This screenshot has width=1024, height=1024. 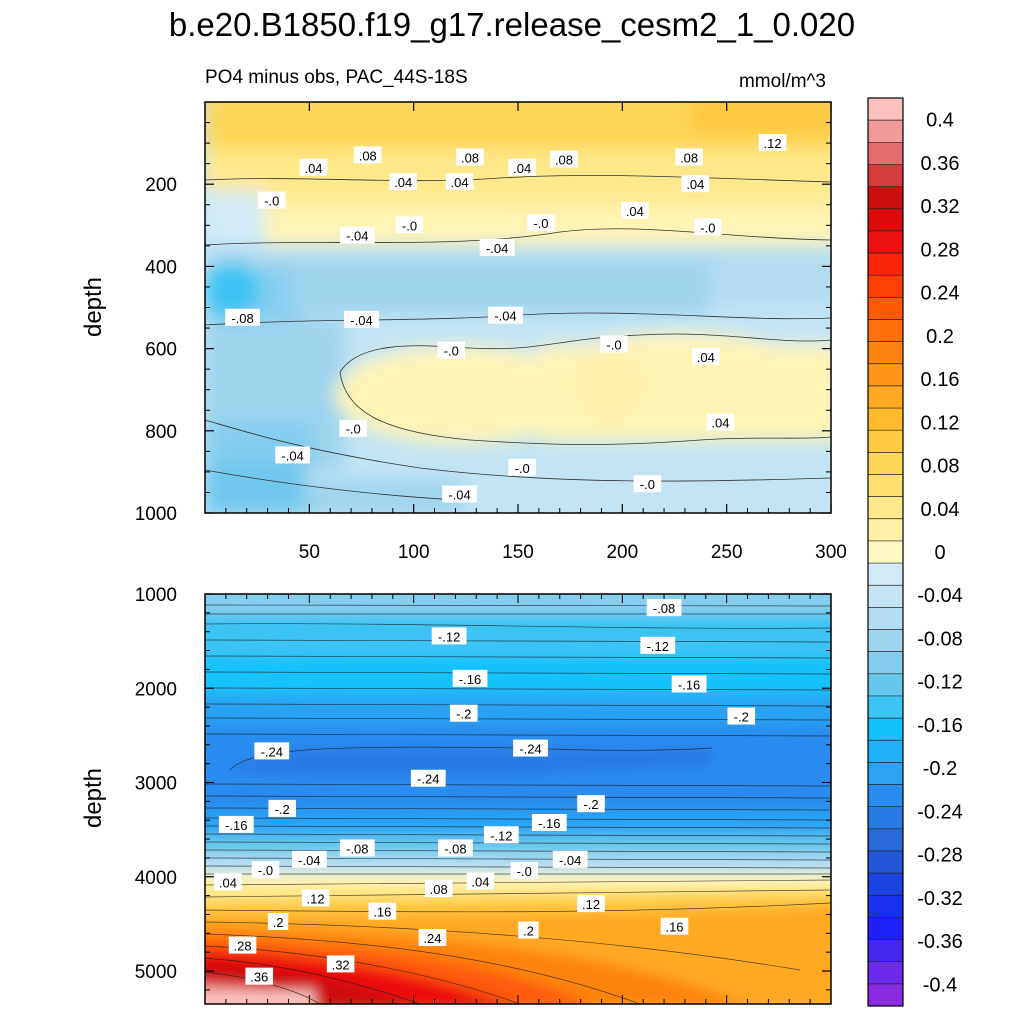 What do you see at coordinates (940, 856) in the screenshot?
I see `colorbar-tick-label: -0.28` at bounding box center [940, 856].